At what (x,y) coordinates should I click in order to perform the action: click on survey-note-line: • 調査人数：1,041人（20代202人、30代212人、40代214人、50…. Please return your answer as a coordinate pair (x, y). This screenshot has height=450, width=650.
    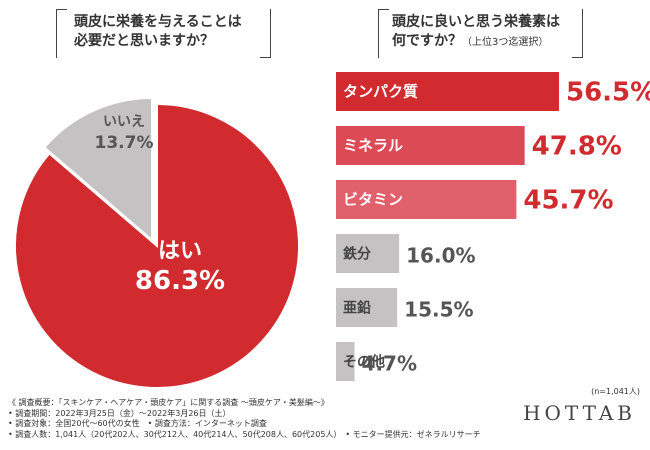
    Looking at the image, I should click on (244, 434).